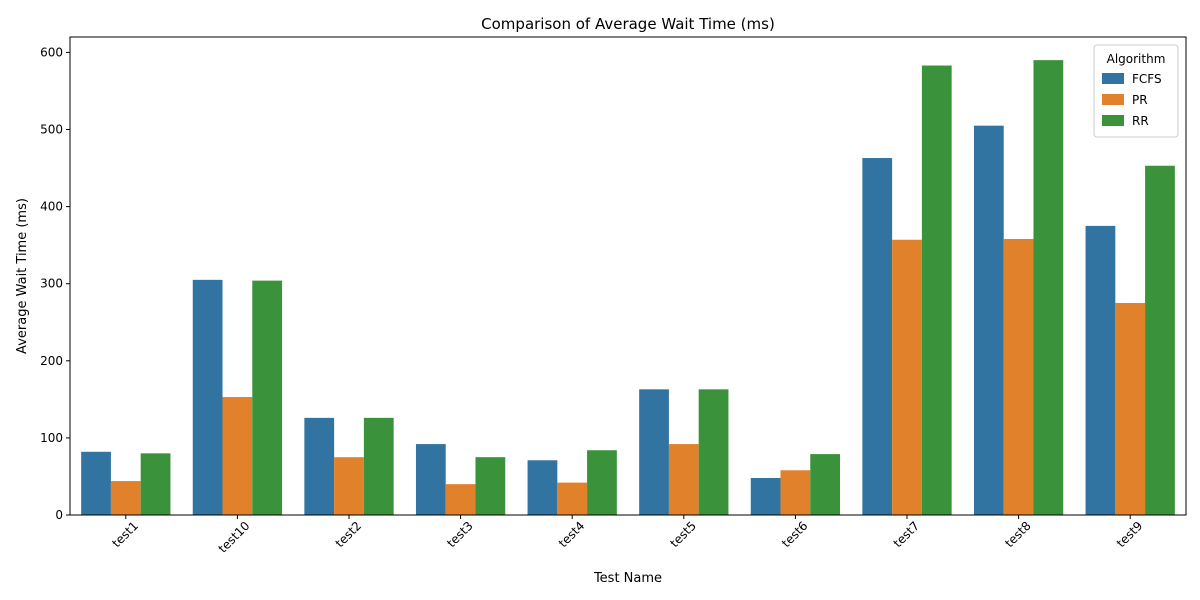  Describe the element at coordinates (59, 515) in the screenshot. I see `y-tick-label: 0` at that location.